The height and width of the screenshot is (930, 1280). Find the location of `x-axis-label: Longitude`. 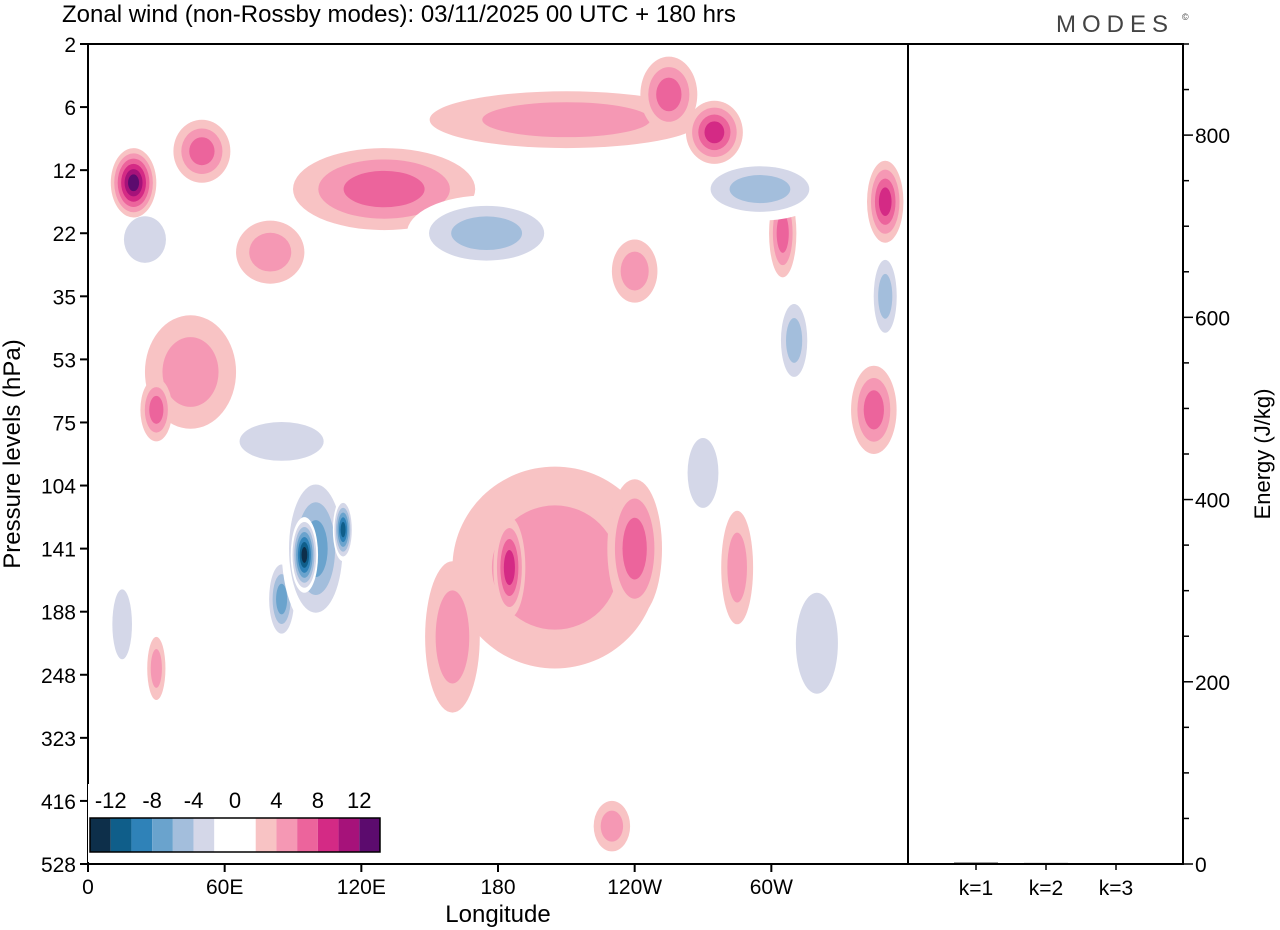

x-axis-label: Longitude is located at coordinates (497, 914).